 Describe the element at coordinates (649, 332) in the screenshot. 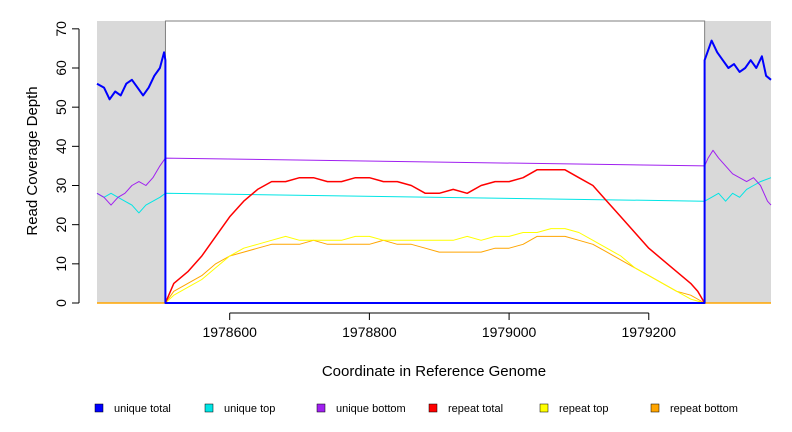

I see `x-tick-label-1979200: 1979200` at that location.